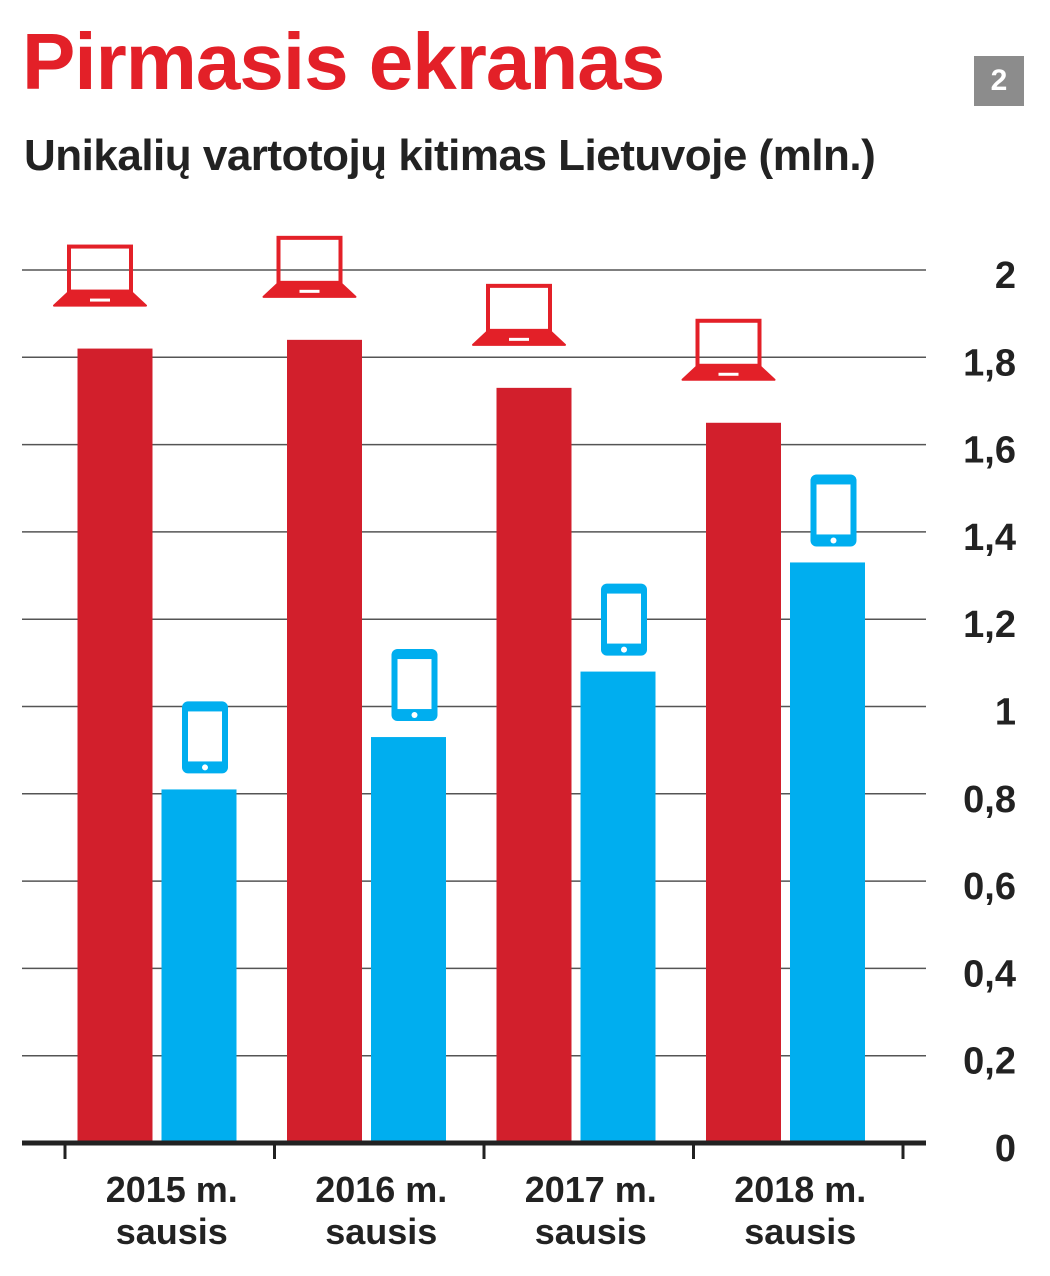  Describe the element at coordinates (999, 81) in the screenshot. I see `page-number-badge: 2` at that location.